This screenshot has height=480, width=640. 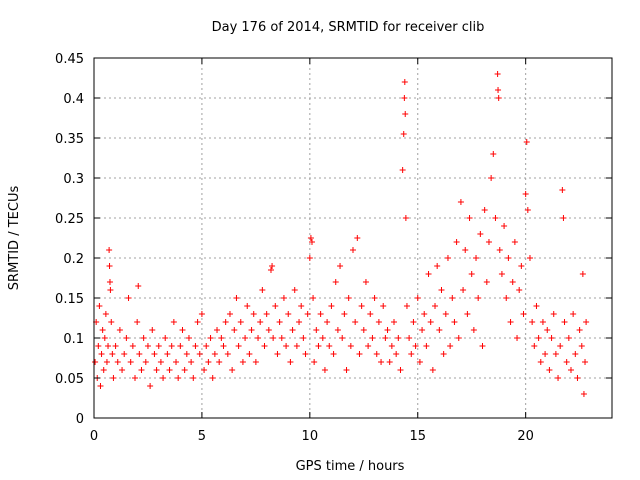 I want to click on y-tick-label: 0.1, so click(x=73, y=339).